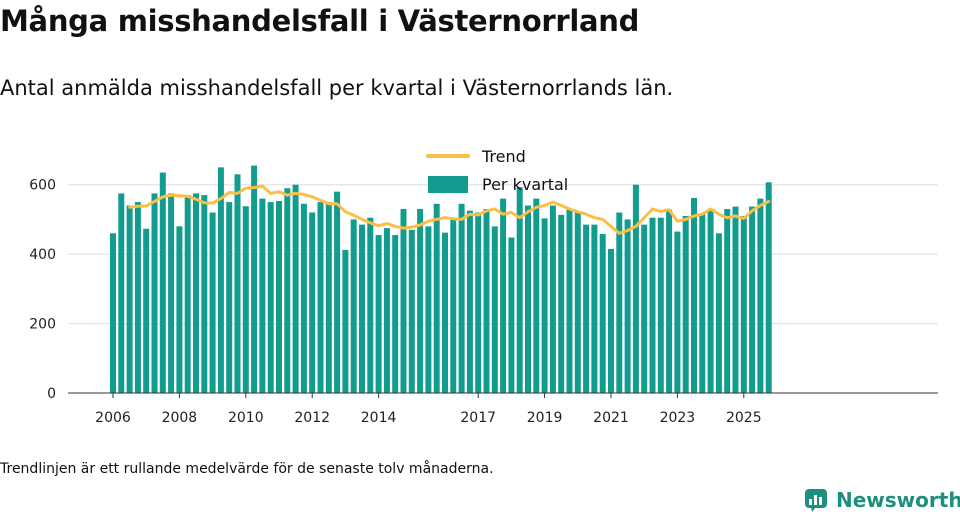  I want to click on newsworthy-logo-icon, so click(816, 500).